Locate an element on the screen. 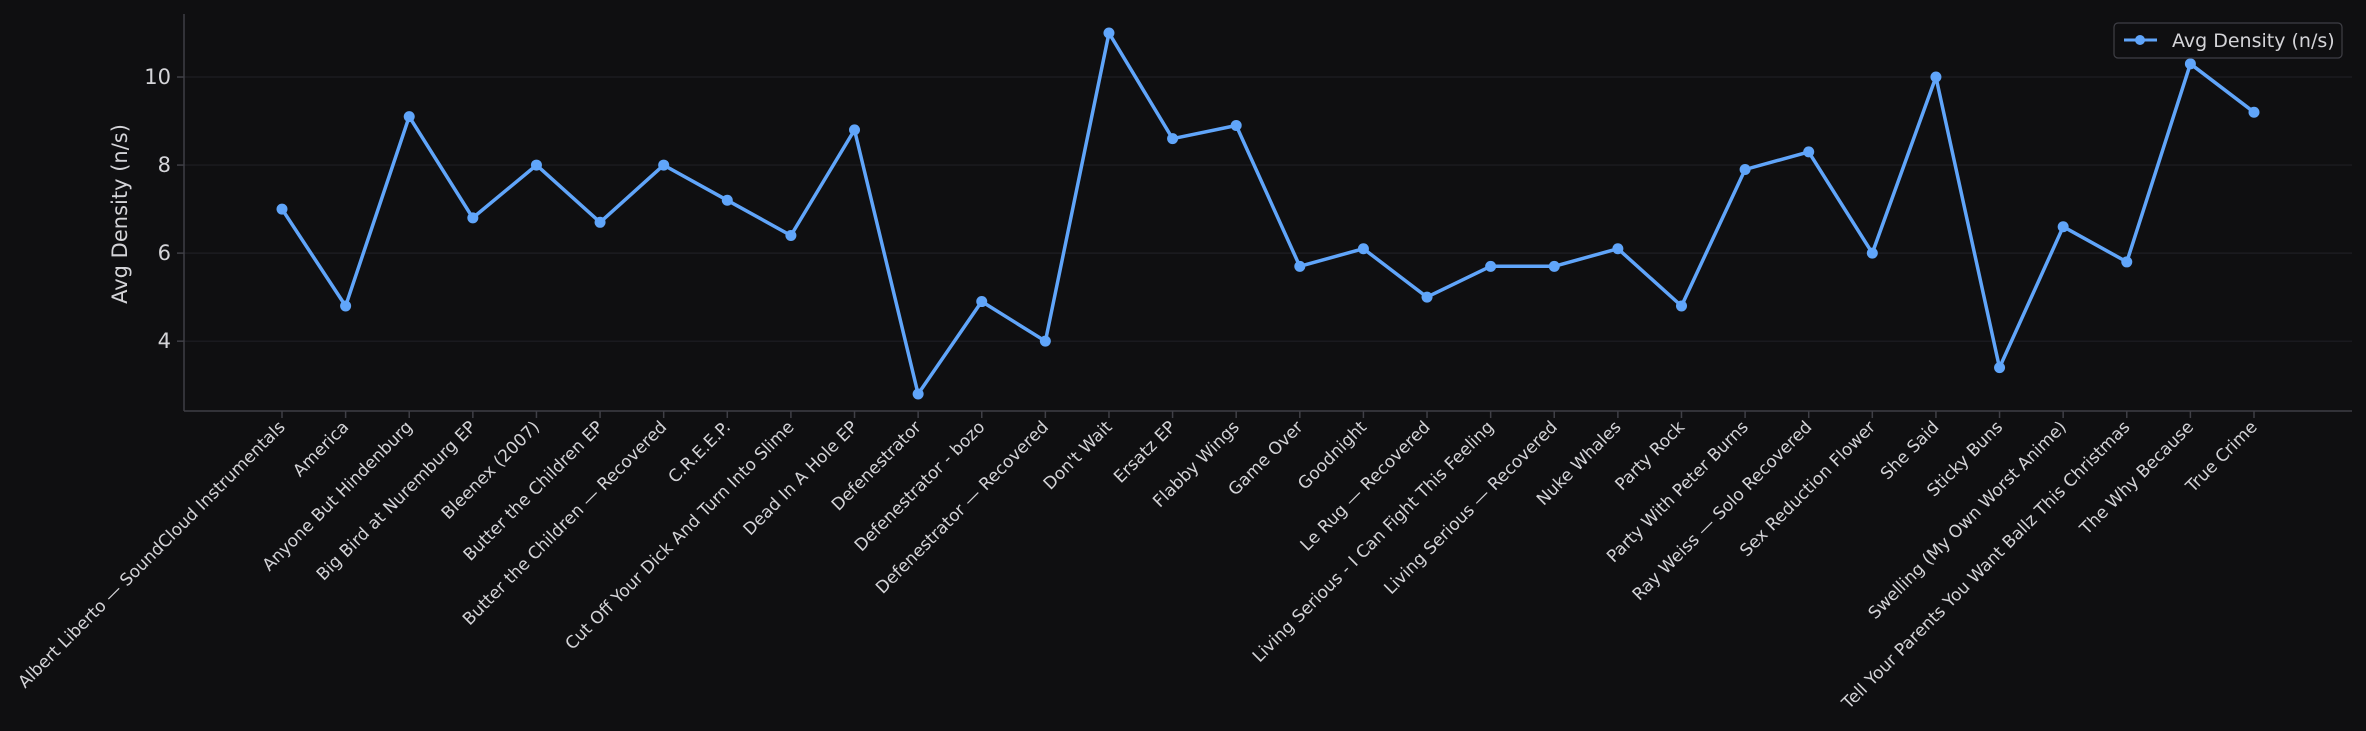 The image size is (2366, 731). x-tick-label: America is located at coordinates (321, 449).